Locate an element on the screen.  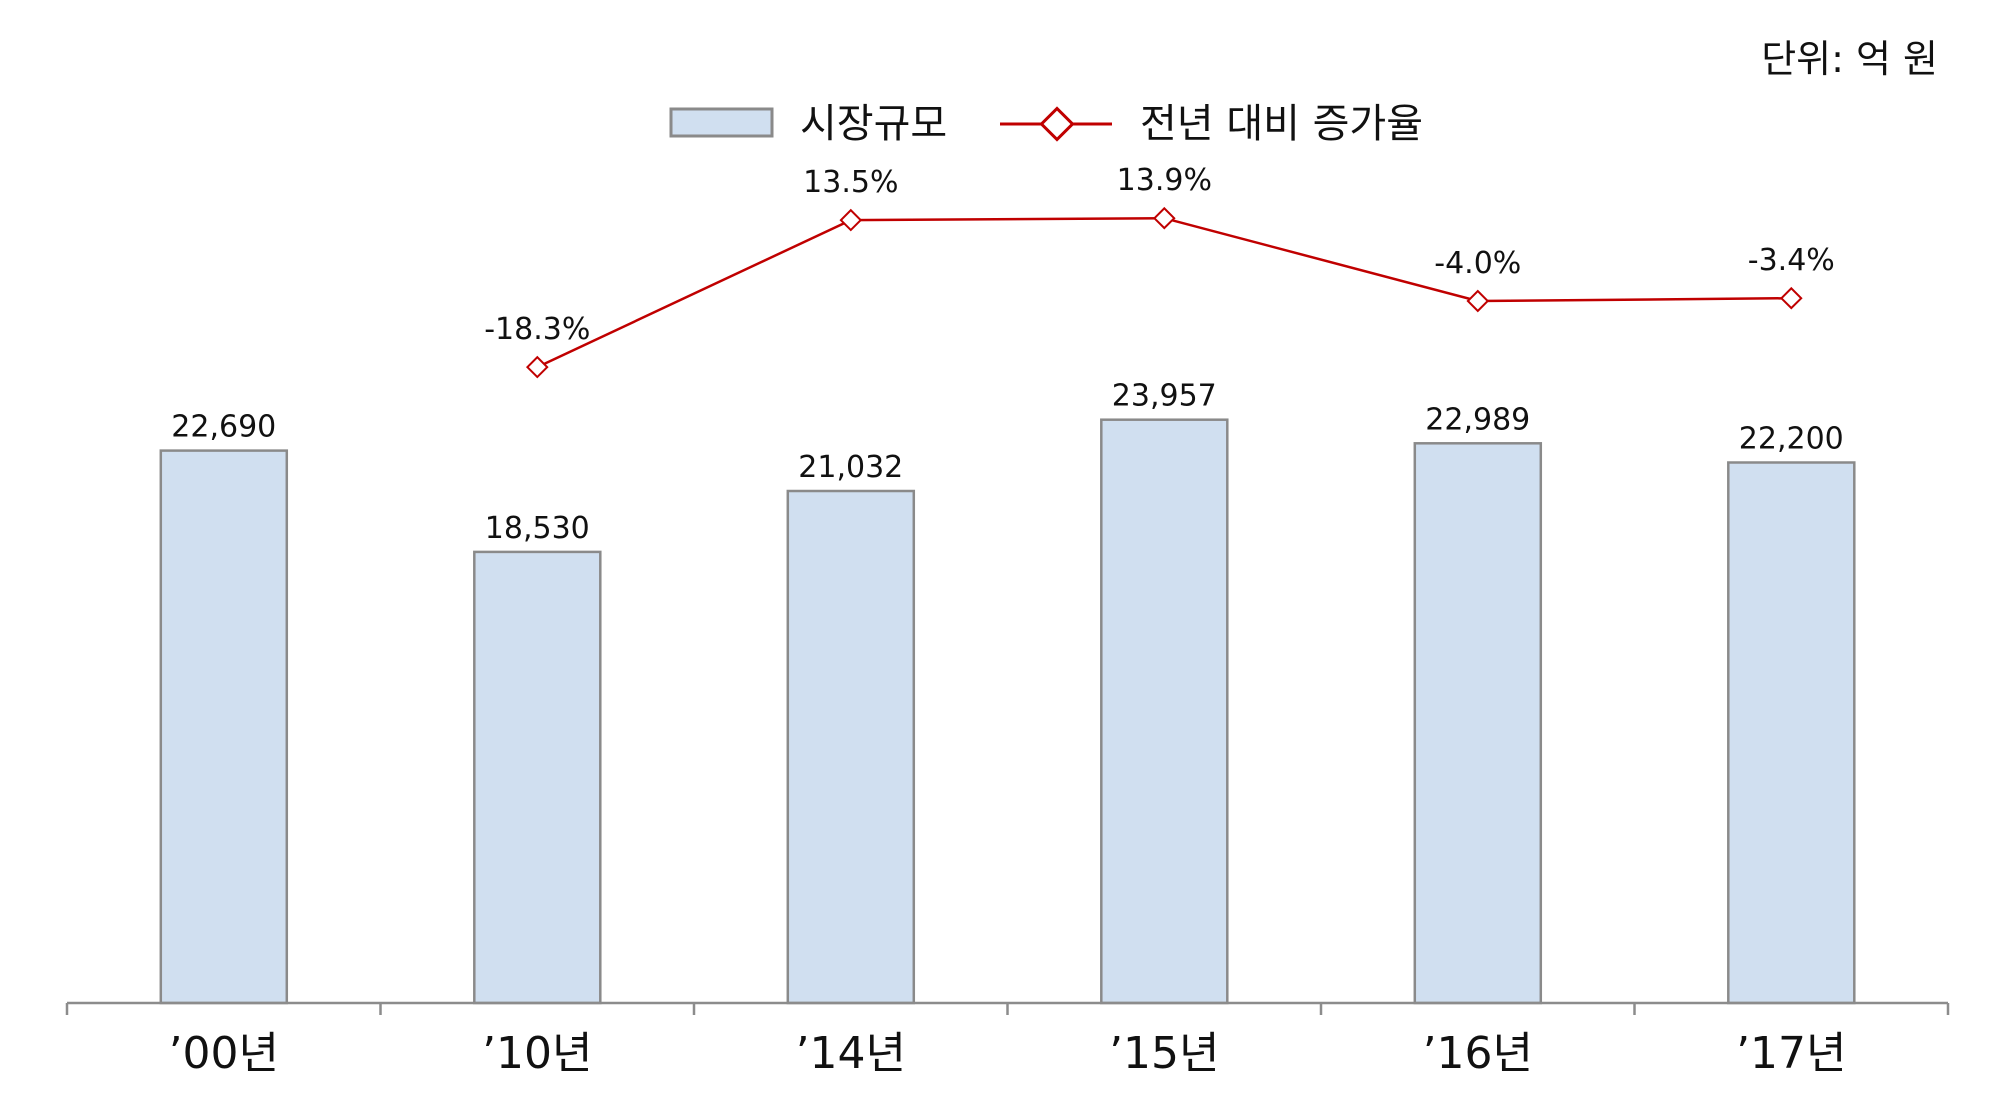
rate-value-label-2: 13.5% is located at coordinates (850, 182).